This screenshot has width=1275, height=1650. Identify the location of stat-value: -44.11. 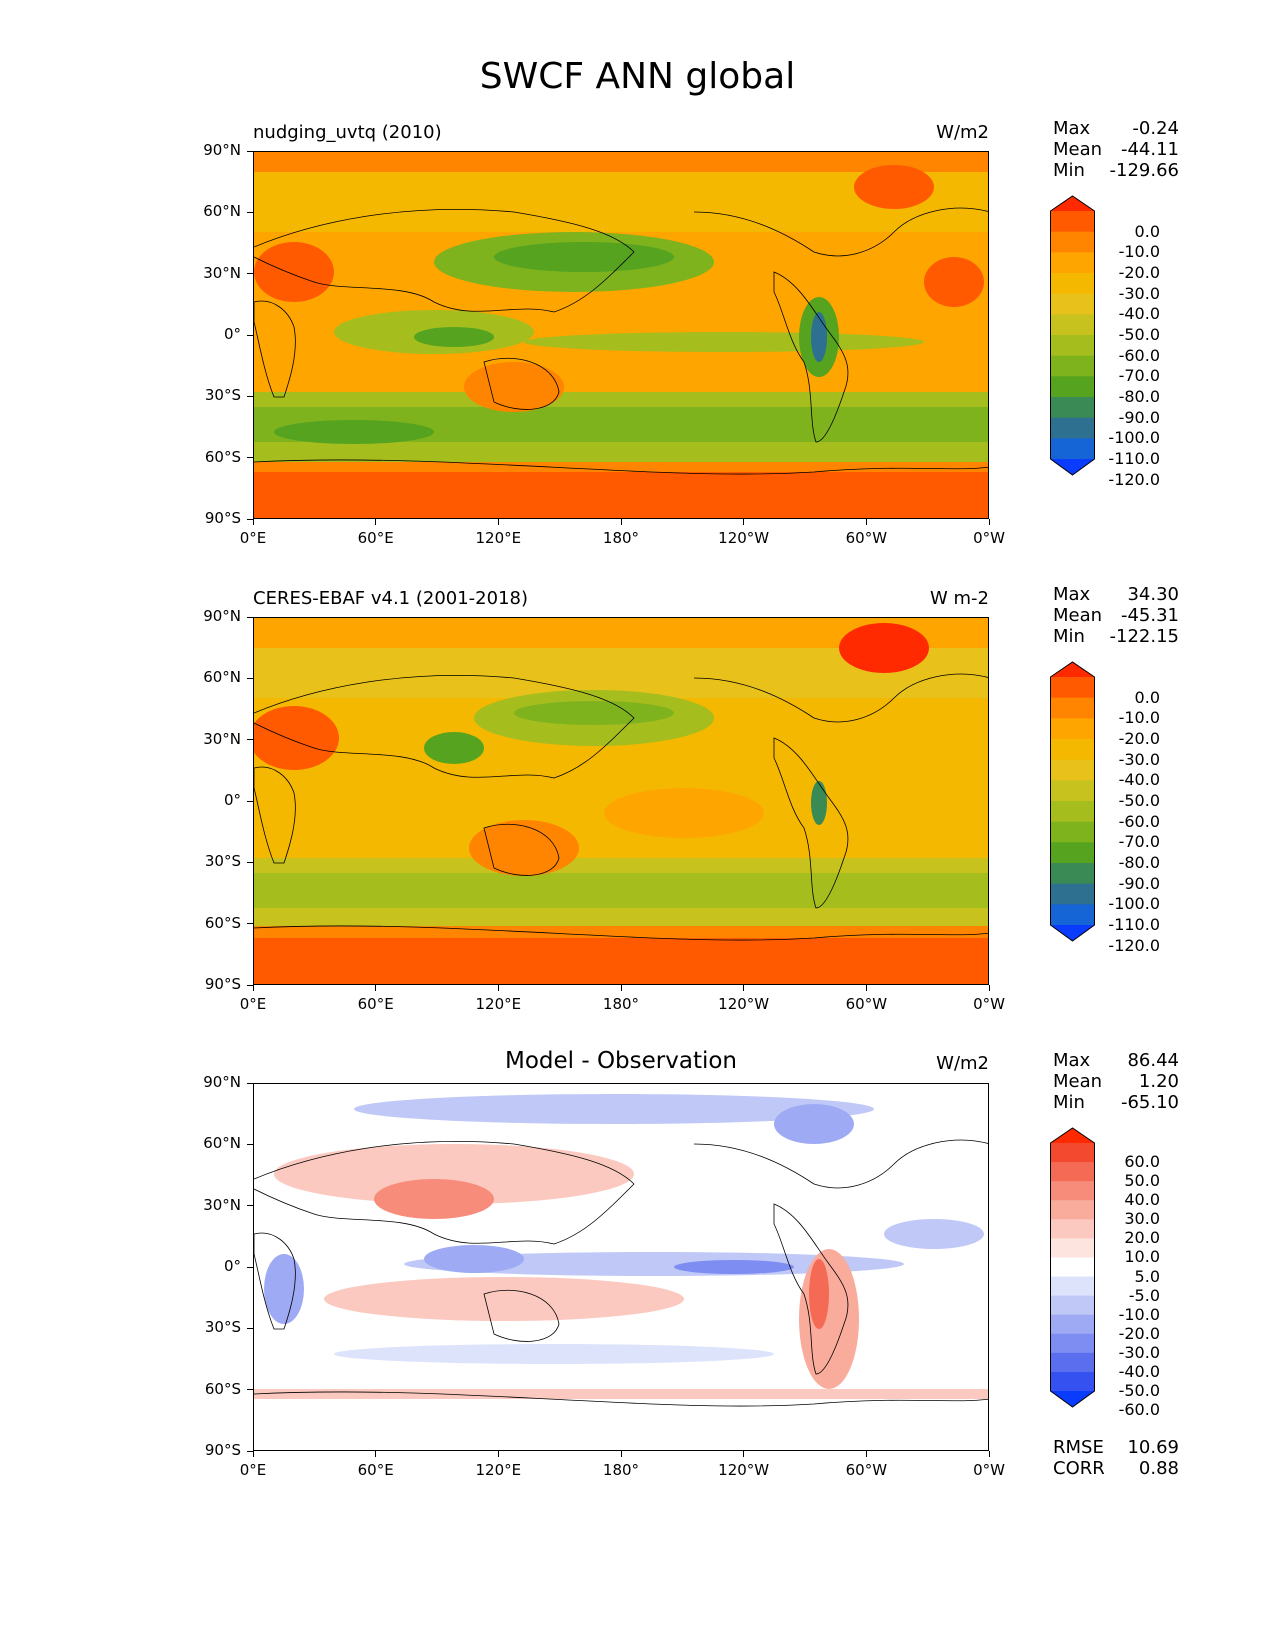
(1149, 149).